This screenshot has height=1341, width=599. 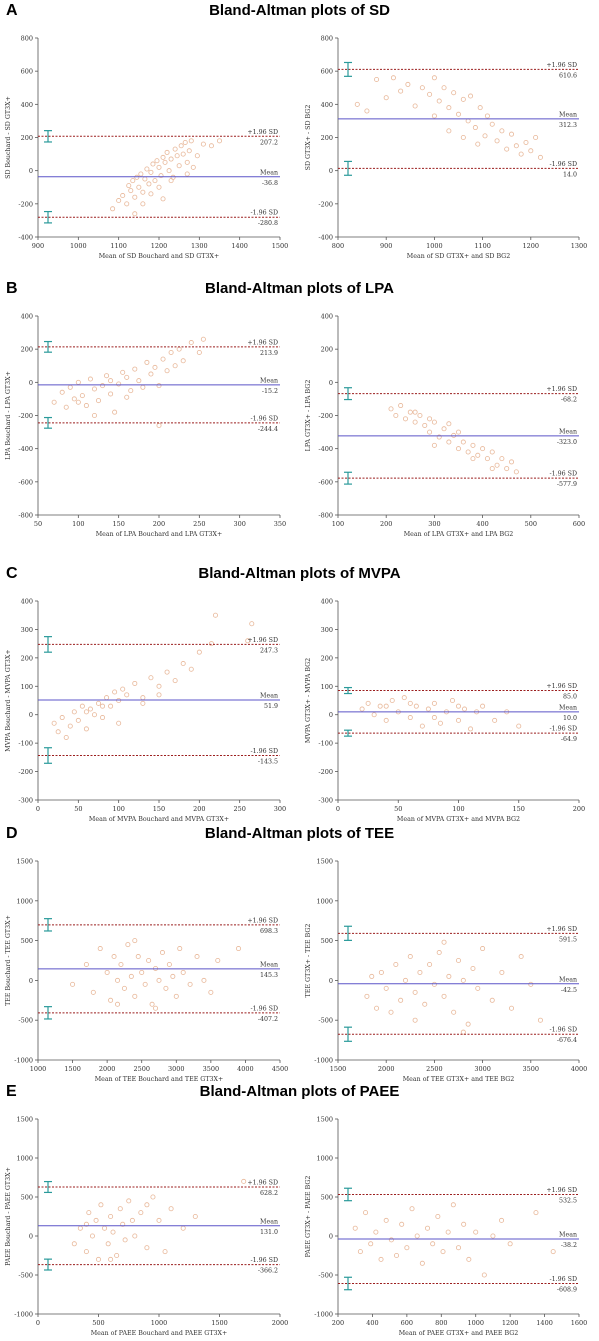 What do you see at coordinates (531, 1069) in the screenshot?
I see `x-tick-label: 3500` at bounding box center [531, 1069].